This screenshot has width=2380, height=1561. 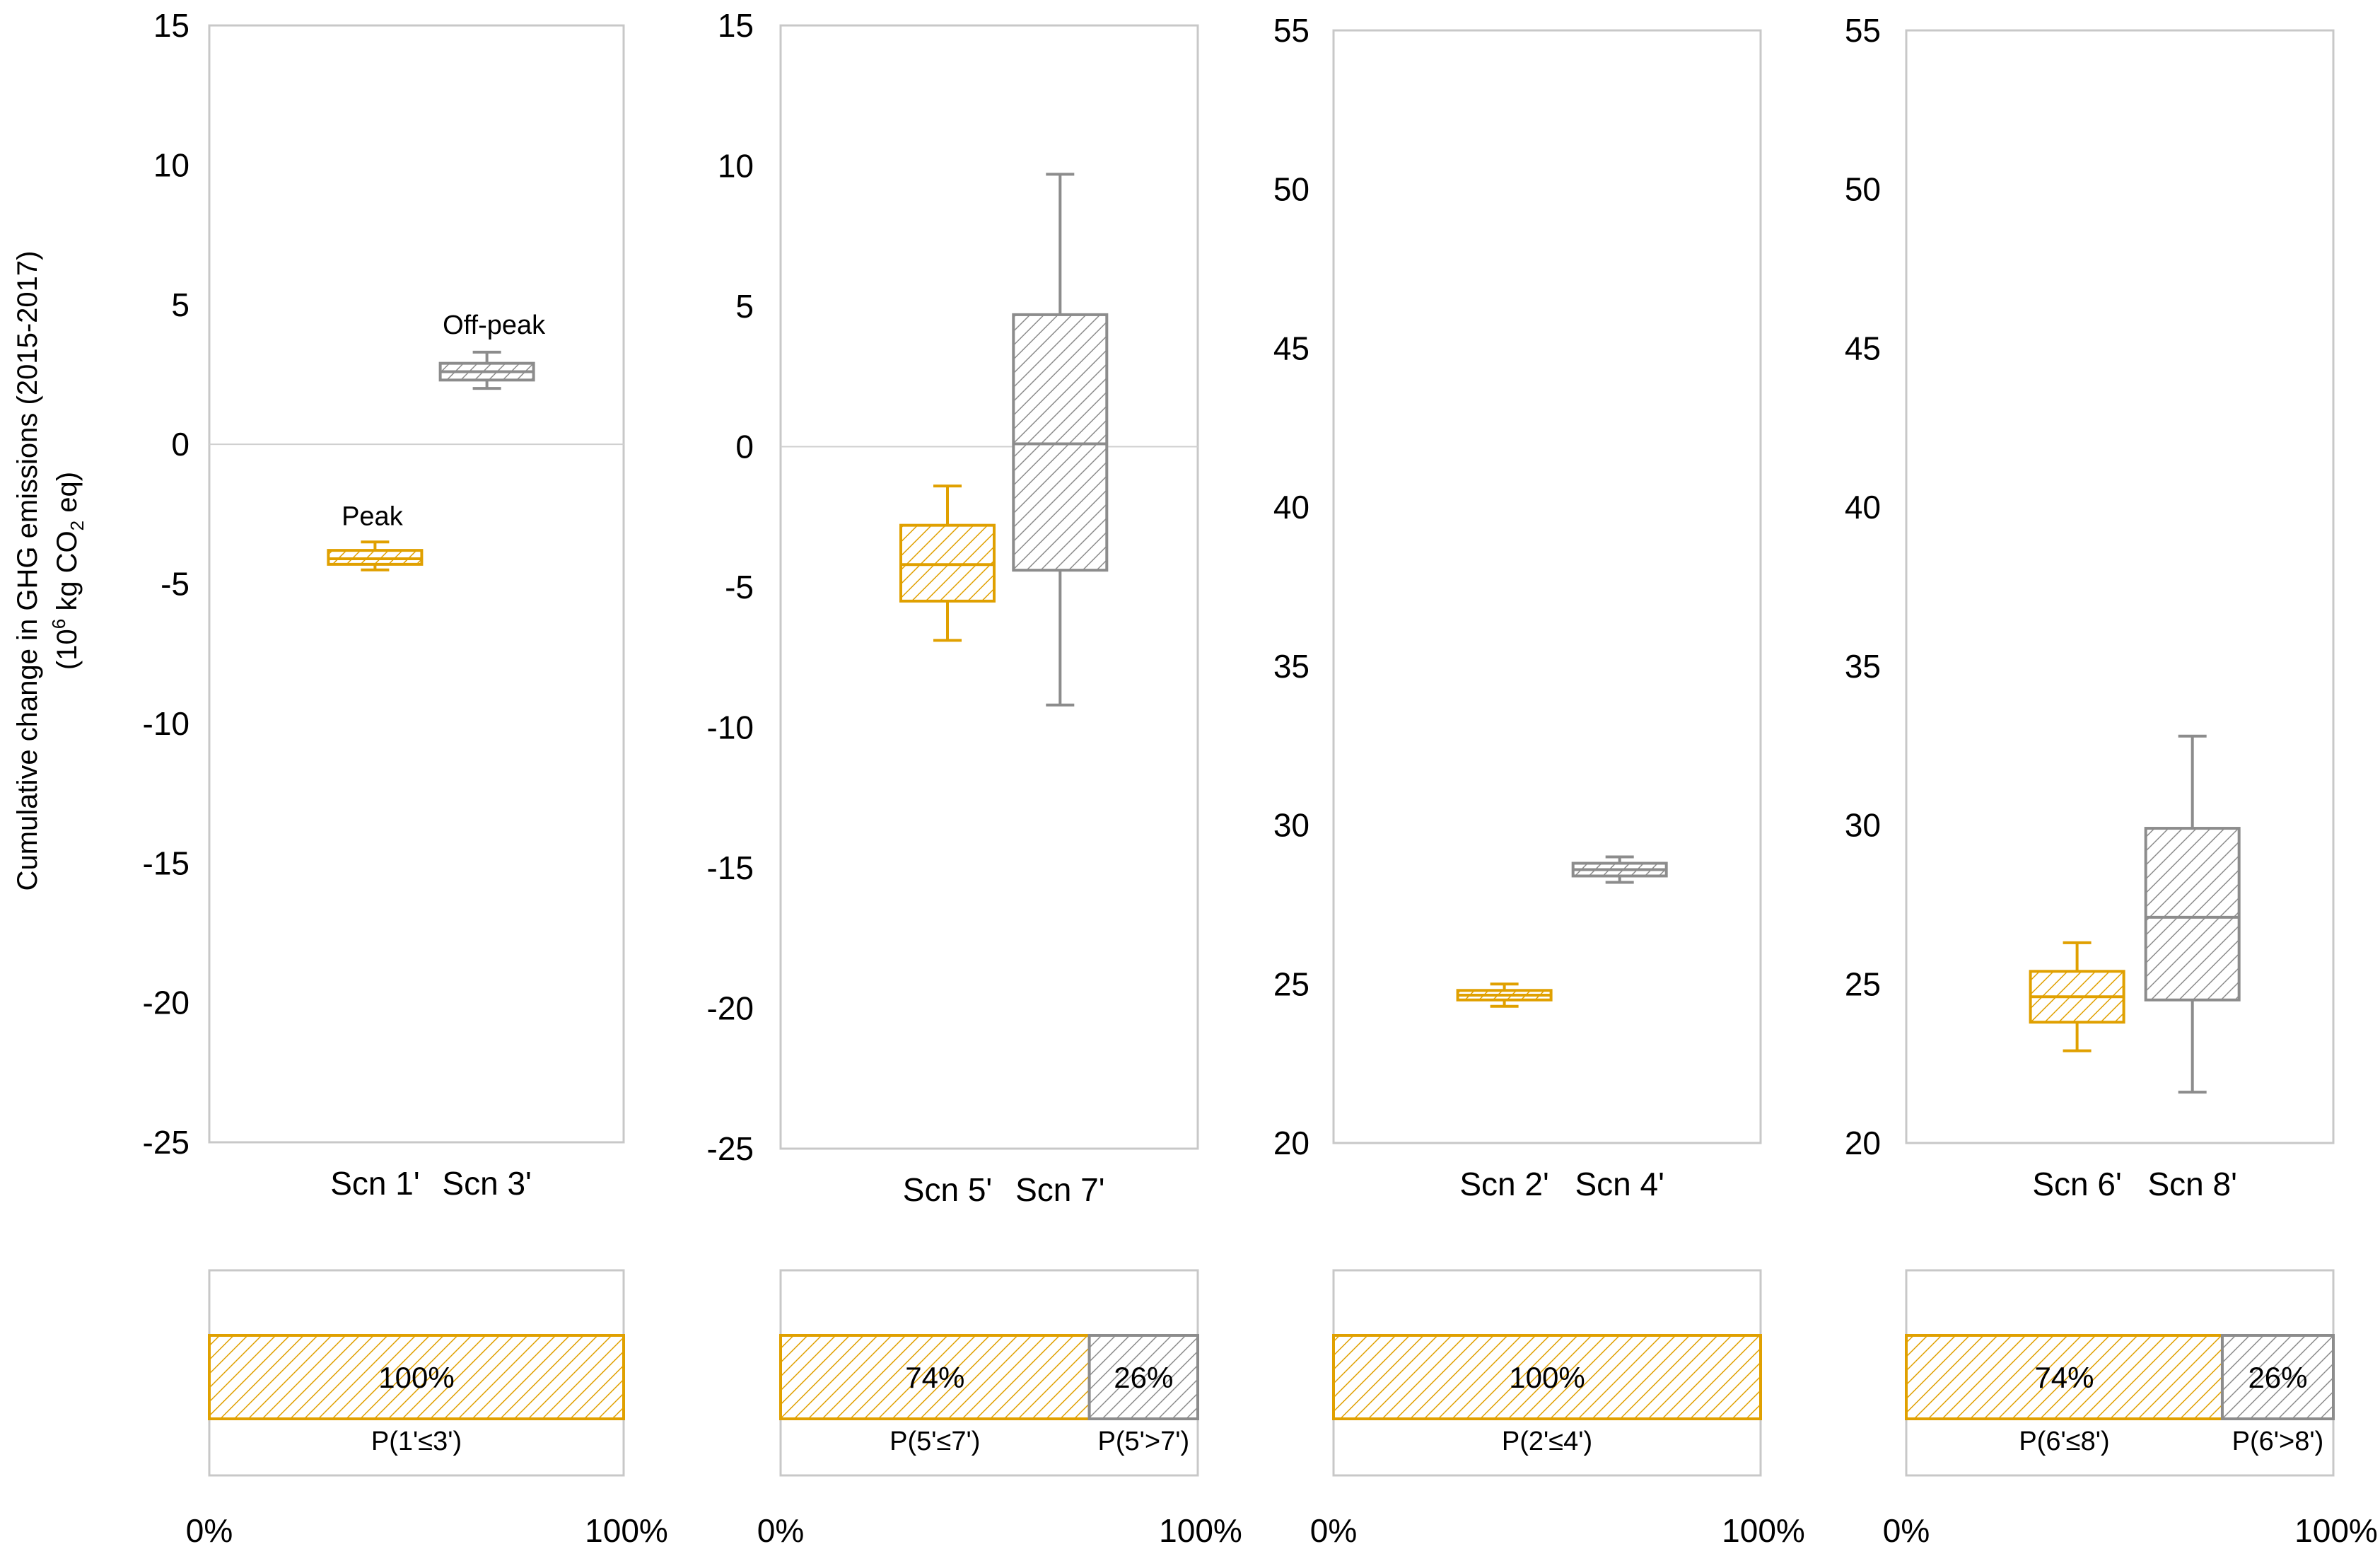 I want to click on probability-caption: P(6'>8'), so click(x=2278, y=1441).